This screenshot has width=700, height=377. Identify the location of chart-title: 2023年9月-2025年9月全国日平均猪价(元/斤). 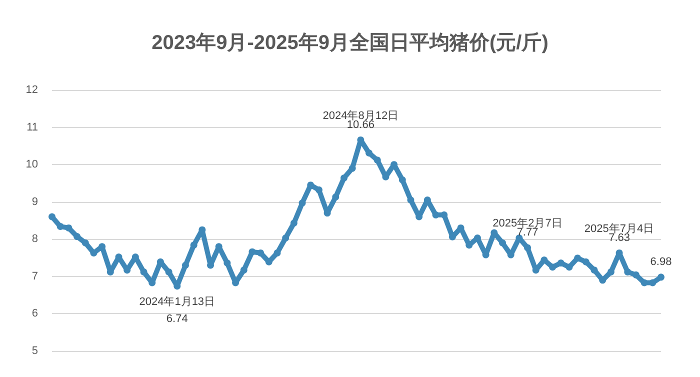
(350, 42).